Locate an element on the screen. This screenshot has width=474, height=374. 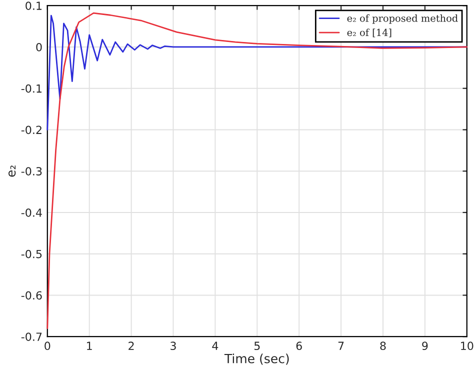
x-axis-title: Time (sec) is located at coordinates (256, 359).